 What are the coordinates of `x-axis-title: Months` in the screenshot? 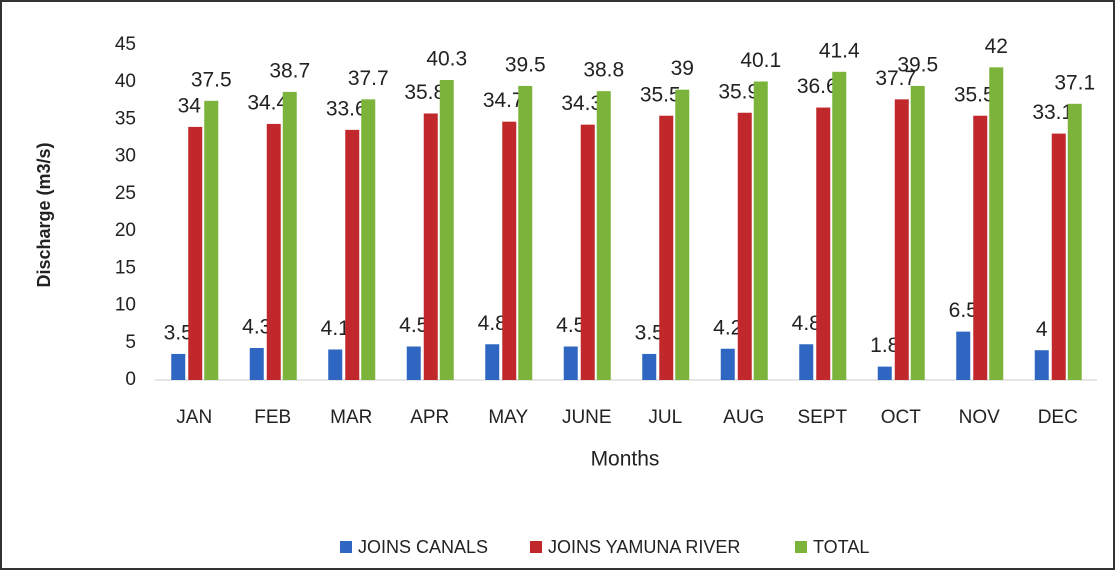 It's located at (625, 459).